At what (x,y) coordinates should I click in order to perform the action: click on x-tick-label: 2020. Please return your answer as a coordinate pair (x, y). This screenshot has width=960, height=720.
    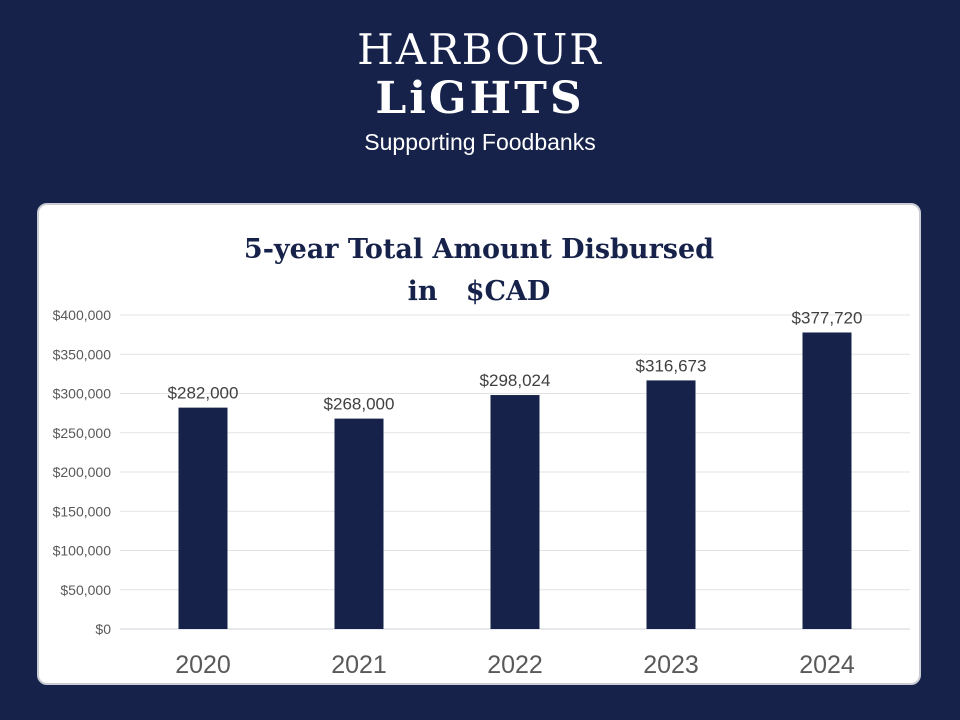
    Looking at the image, I should click on (203, 665).